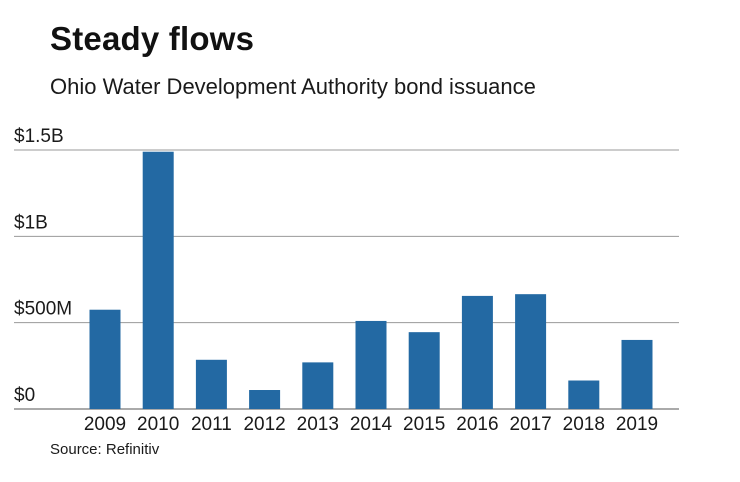 The width and height of the screenshot is (740, 482). Describe the element at coordinates (158, 280) in the screenshot. I see `bar-2010` at that location.